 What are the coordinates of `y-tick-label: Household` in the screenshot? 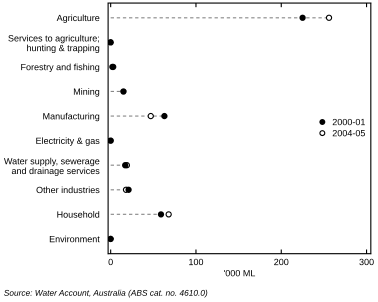 It's located at (78, 214).